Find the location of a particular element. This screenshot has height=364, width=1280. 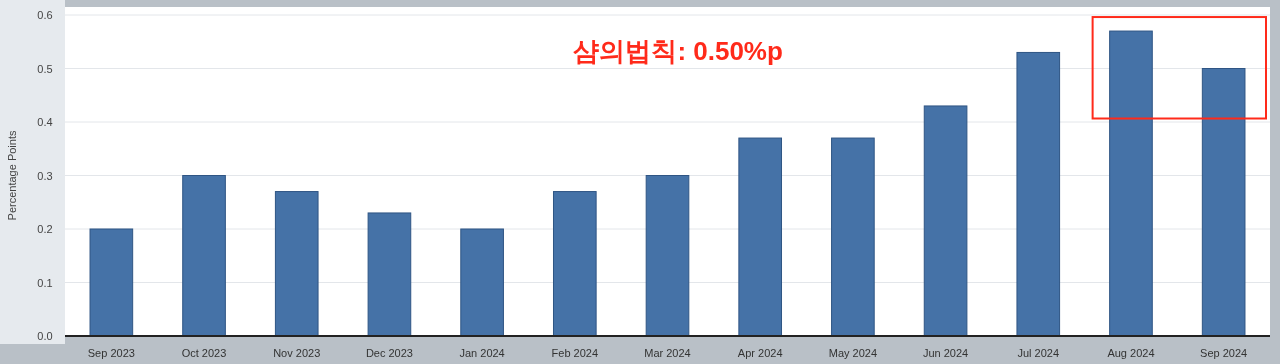

x-tick-label: Jan 2024 is located at coordinates (482, 353).